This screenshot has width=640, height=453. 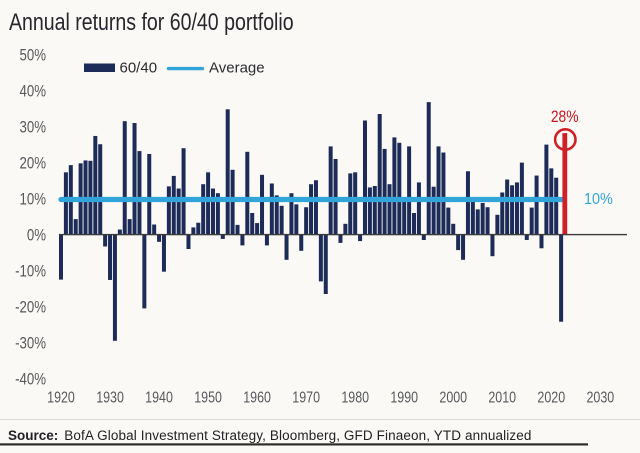 What do you see at coordinates (30, 307) in the screenshot?
I see `svg-text: -20%` at bounding box center [30, 307].